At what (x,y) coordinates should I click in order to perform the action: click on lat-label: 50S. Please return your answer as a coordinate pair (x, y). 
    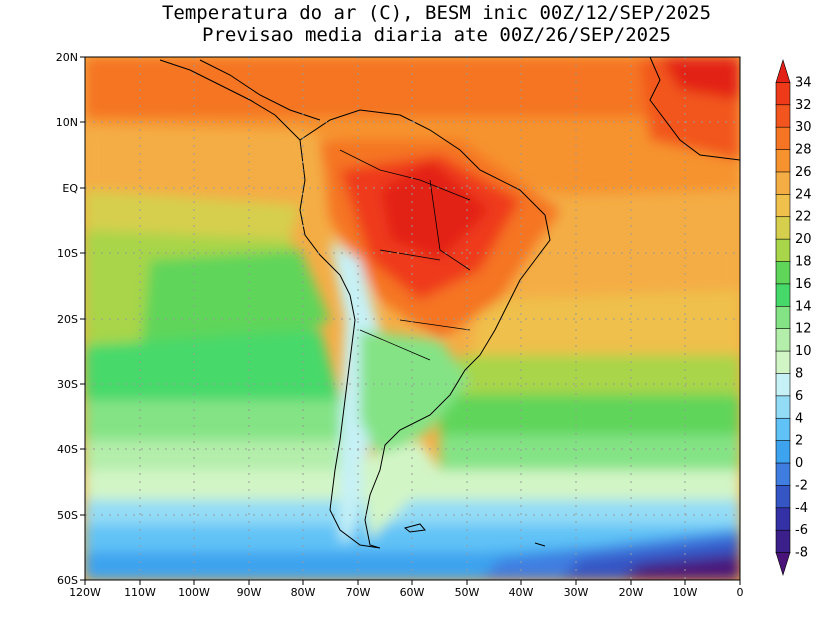
    Looking at the image, I should click on (67, 515).